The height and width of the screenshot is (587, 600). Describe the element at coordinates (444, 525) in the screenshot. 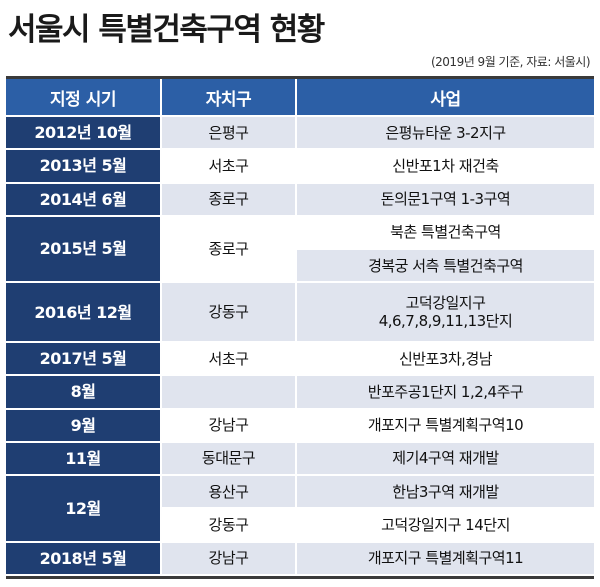

I see `project-cell: 고덕강일지구 14단지` at that location.